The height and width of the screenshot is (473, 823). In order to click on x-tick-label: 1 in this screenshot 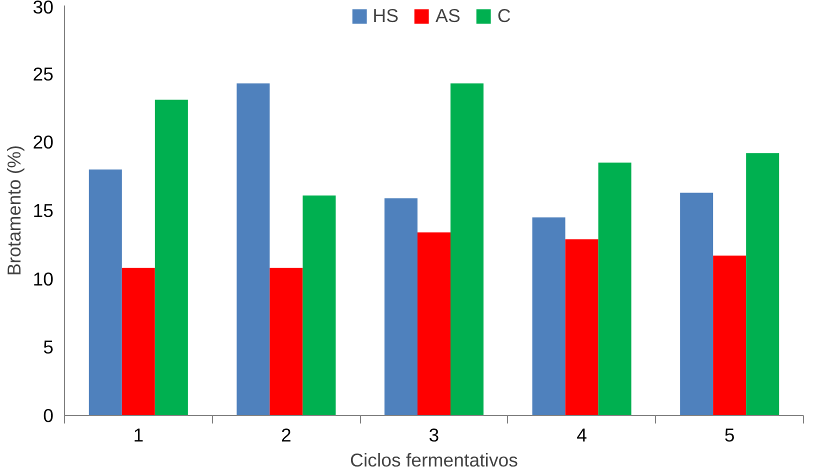, I will do `click(138, 435)`.